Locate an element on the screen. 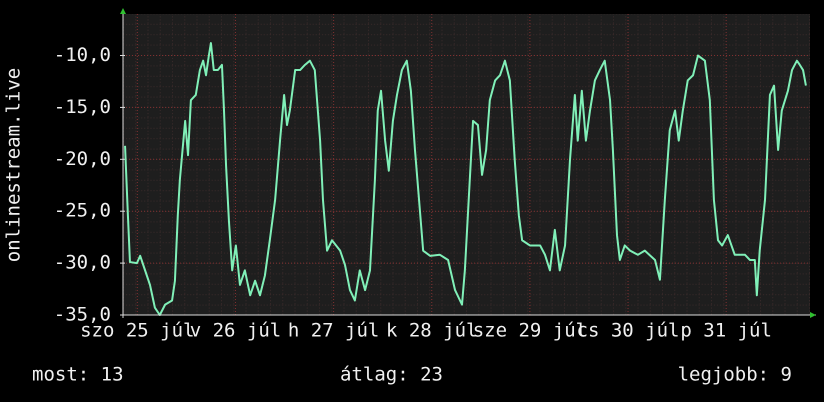 The image size is (824, 402). x-tick-label: v 26 júl is located at coordinates (236, 331).